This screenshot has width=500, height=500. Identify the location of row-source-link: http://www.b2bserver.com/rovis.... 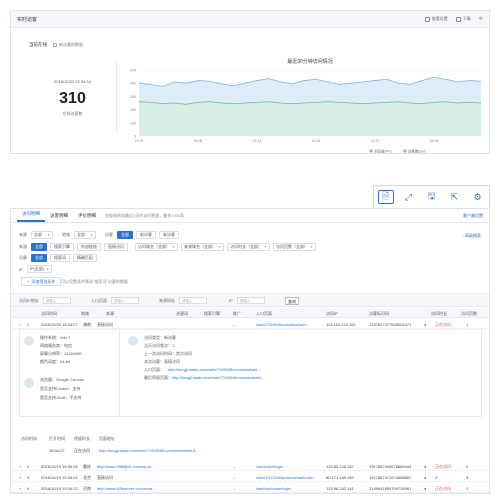
(126, 488).